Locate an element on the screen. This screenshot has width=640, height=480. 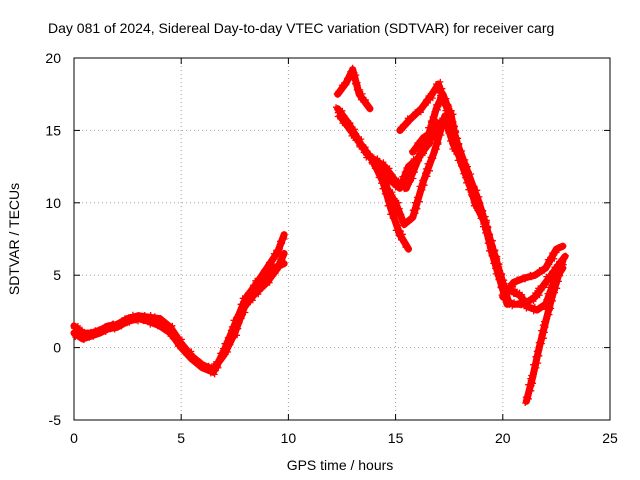
y-tick-label: 0 is located at coordinates (57, 348).